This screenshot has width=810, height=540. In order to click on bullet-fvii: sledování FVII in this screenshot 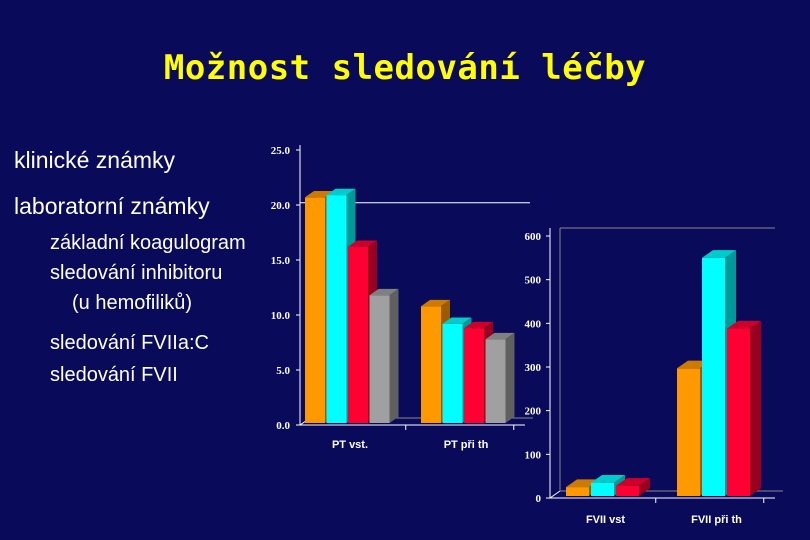, I will do `click(114, 375)`.